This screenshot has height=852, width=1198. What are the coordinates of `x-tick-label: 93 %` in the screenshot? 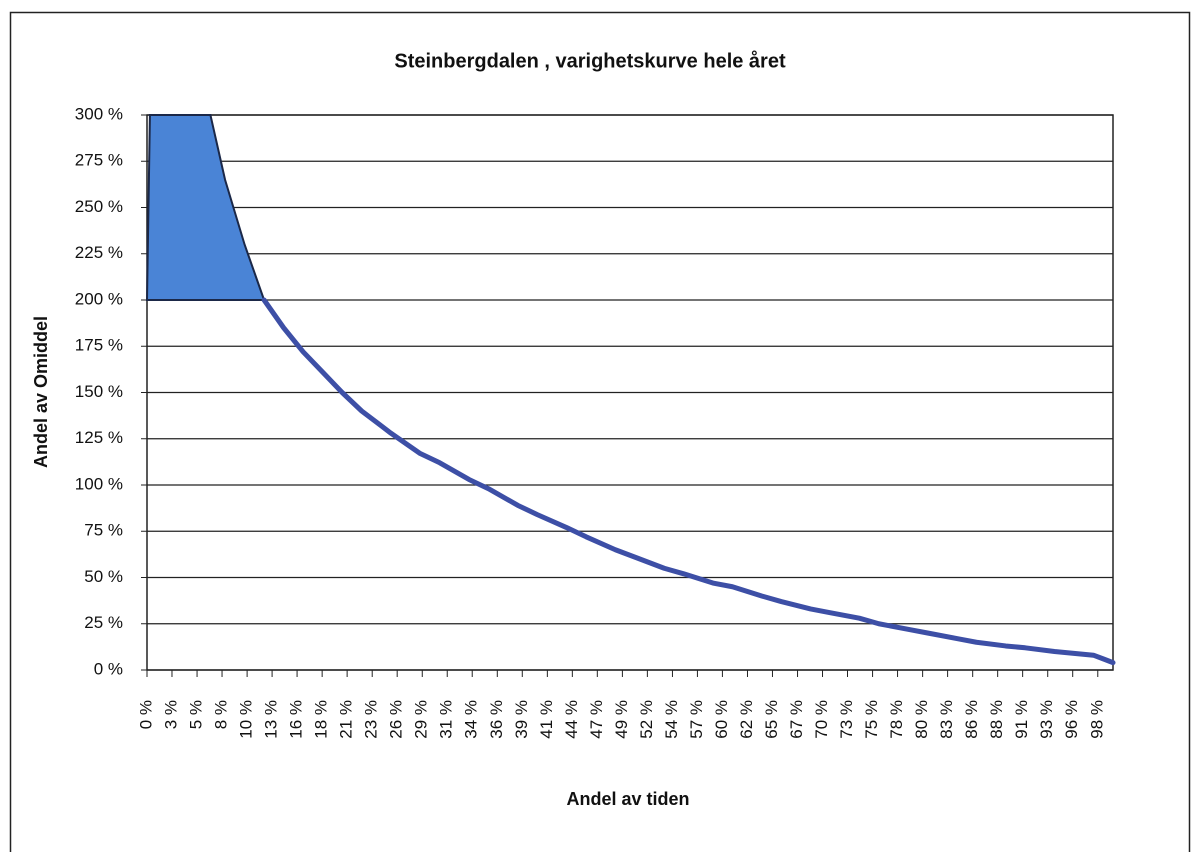 It's located at (1046, 719).